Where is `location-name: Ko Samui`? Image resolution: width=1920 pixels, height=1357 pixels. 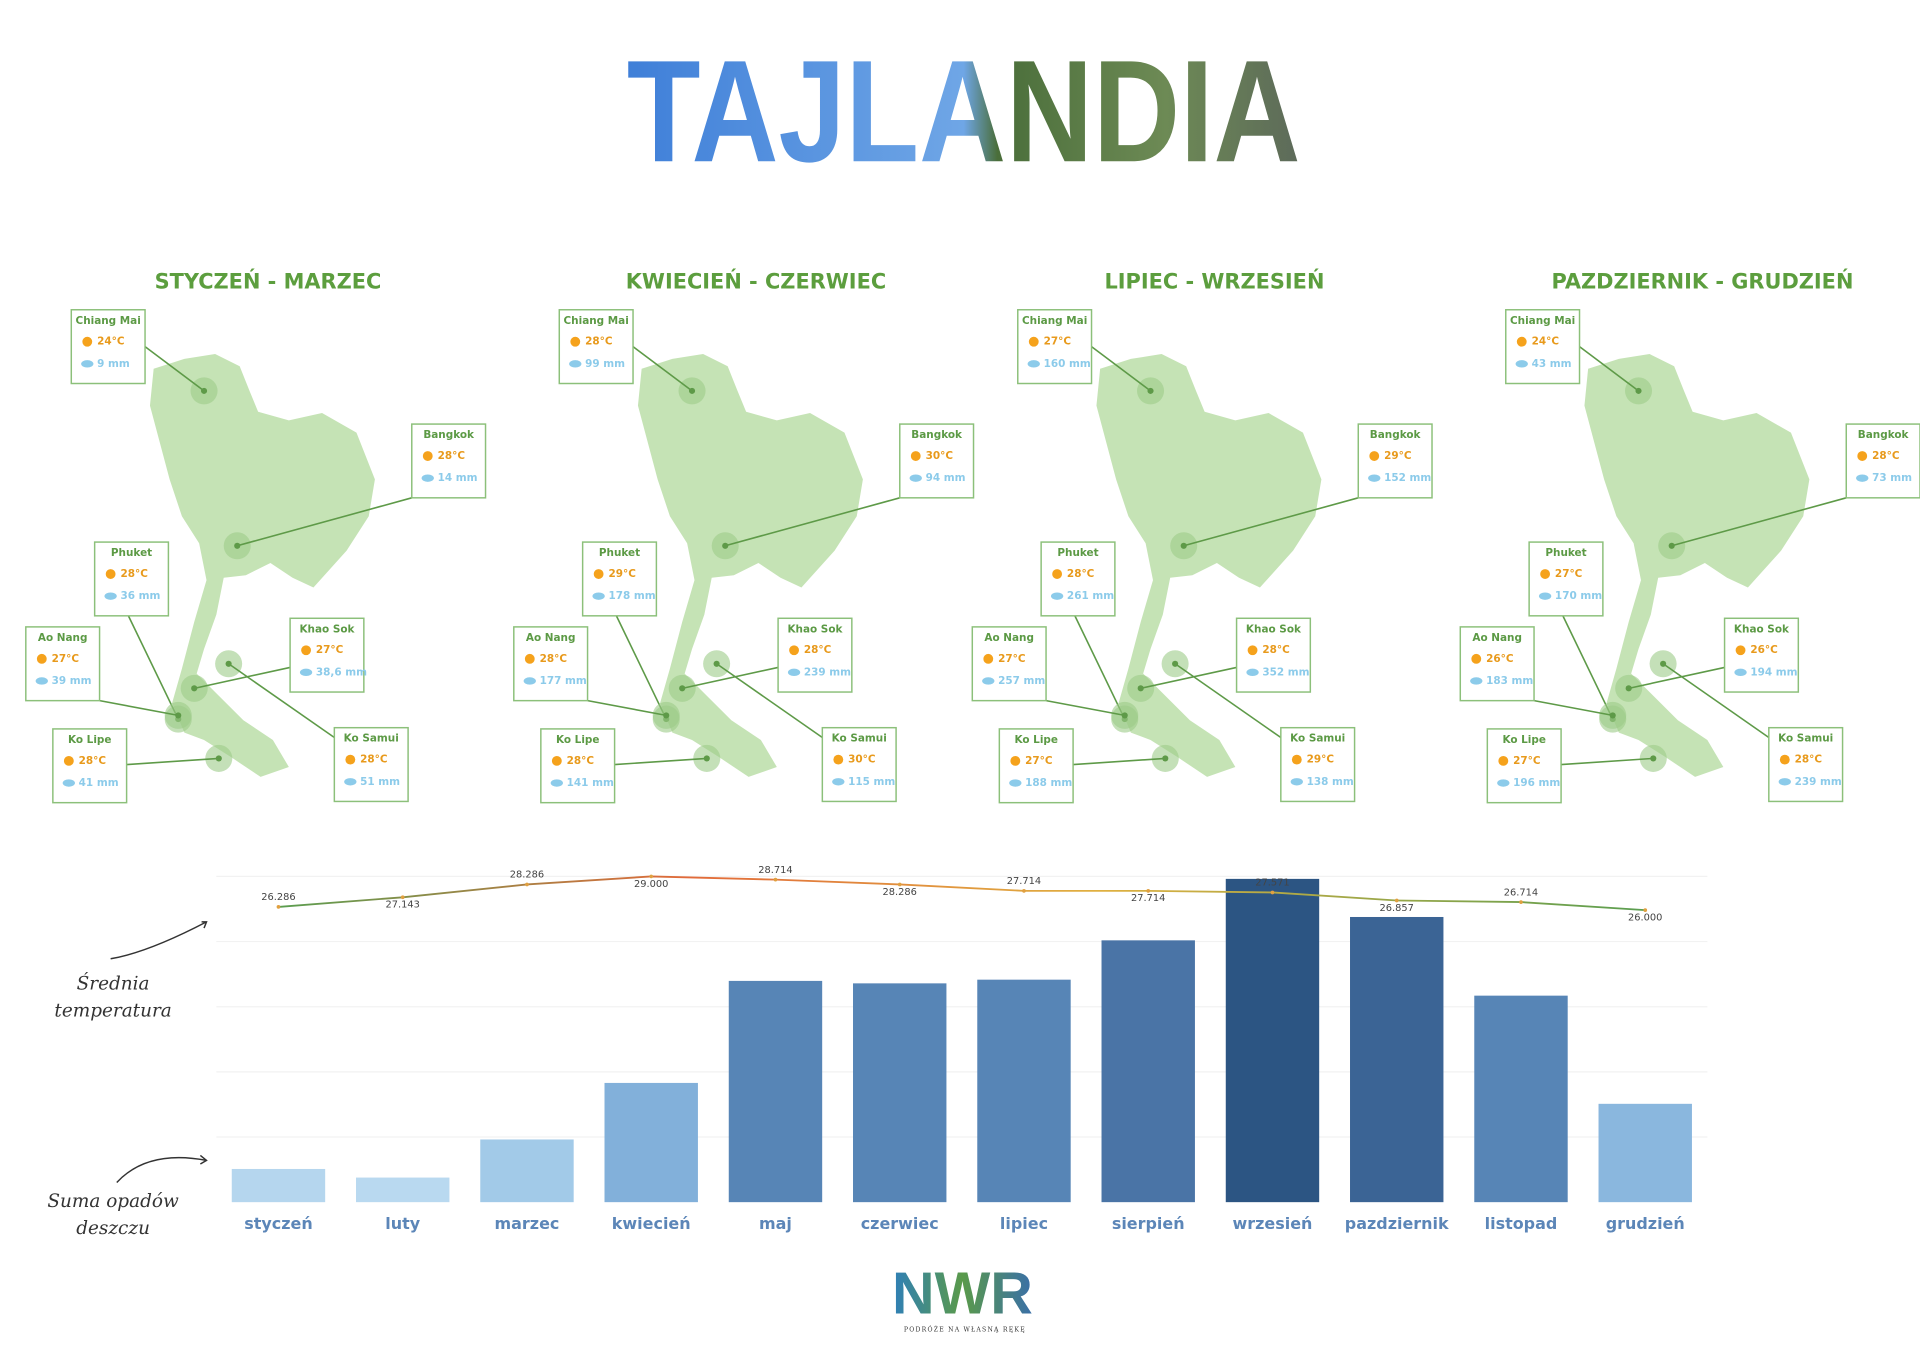 location-name: Ko Samui is located at coordinates (859, 739).